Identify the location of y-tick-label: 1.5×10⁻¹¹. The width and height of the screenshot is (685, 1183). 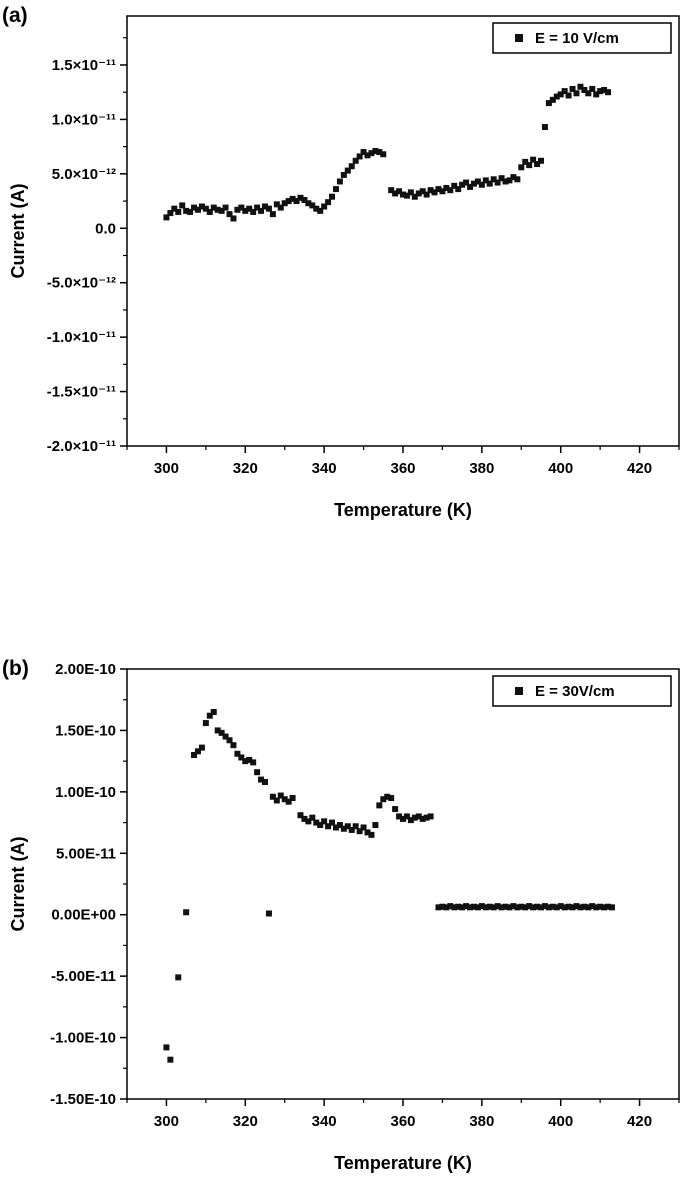
(84, 65).